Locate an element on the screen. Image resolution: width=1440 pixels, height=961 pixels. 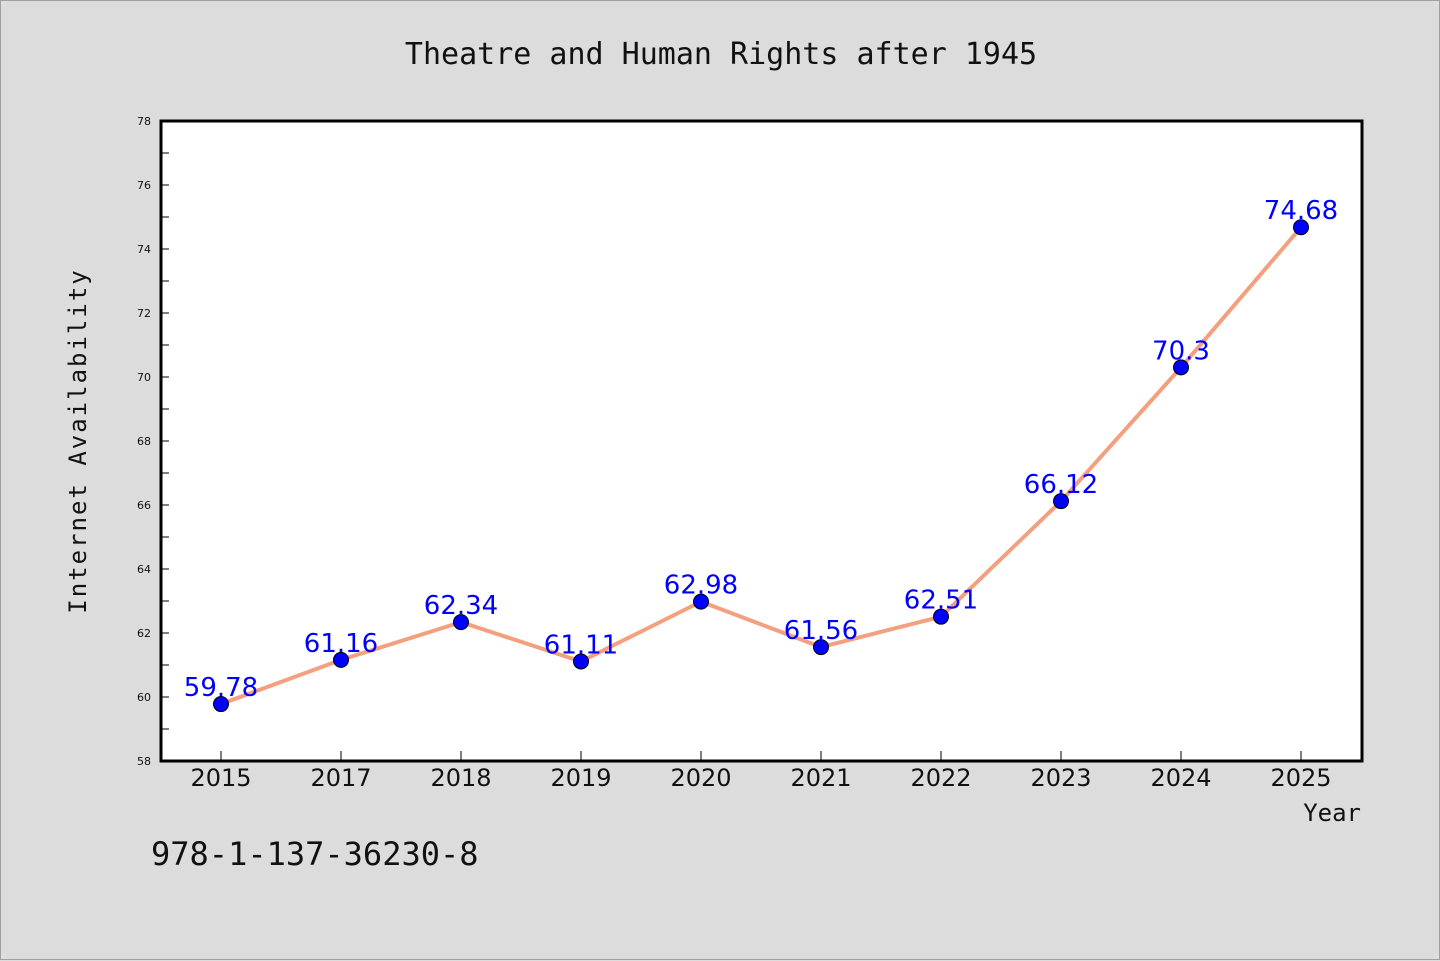
data-label: 62.51 is located at coordinates (941, 601).